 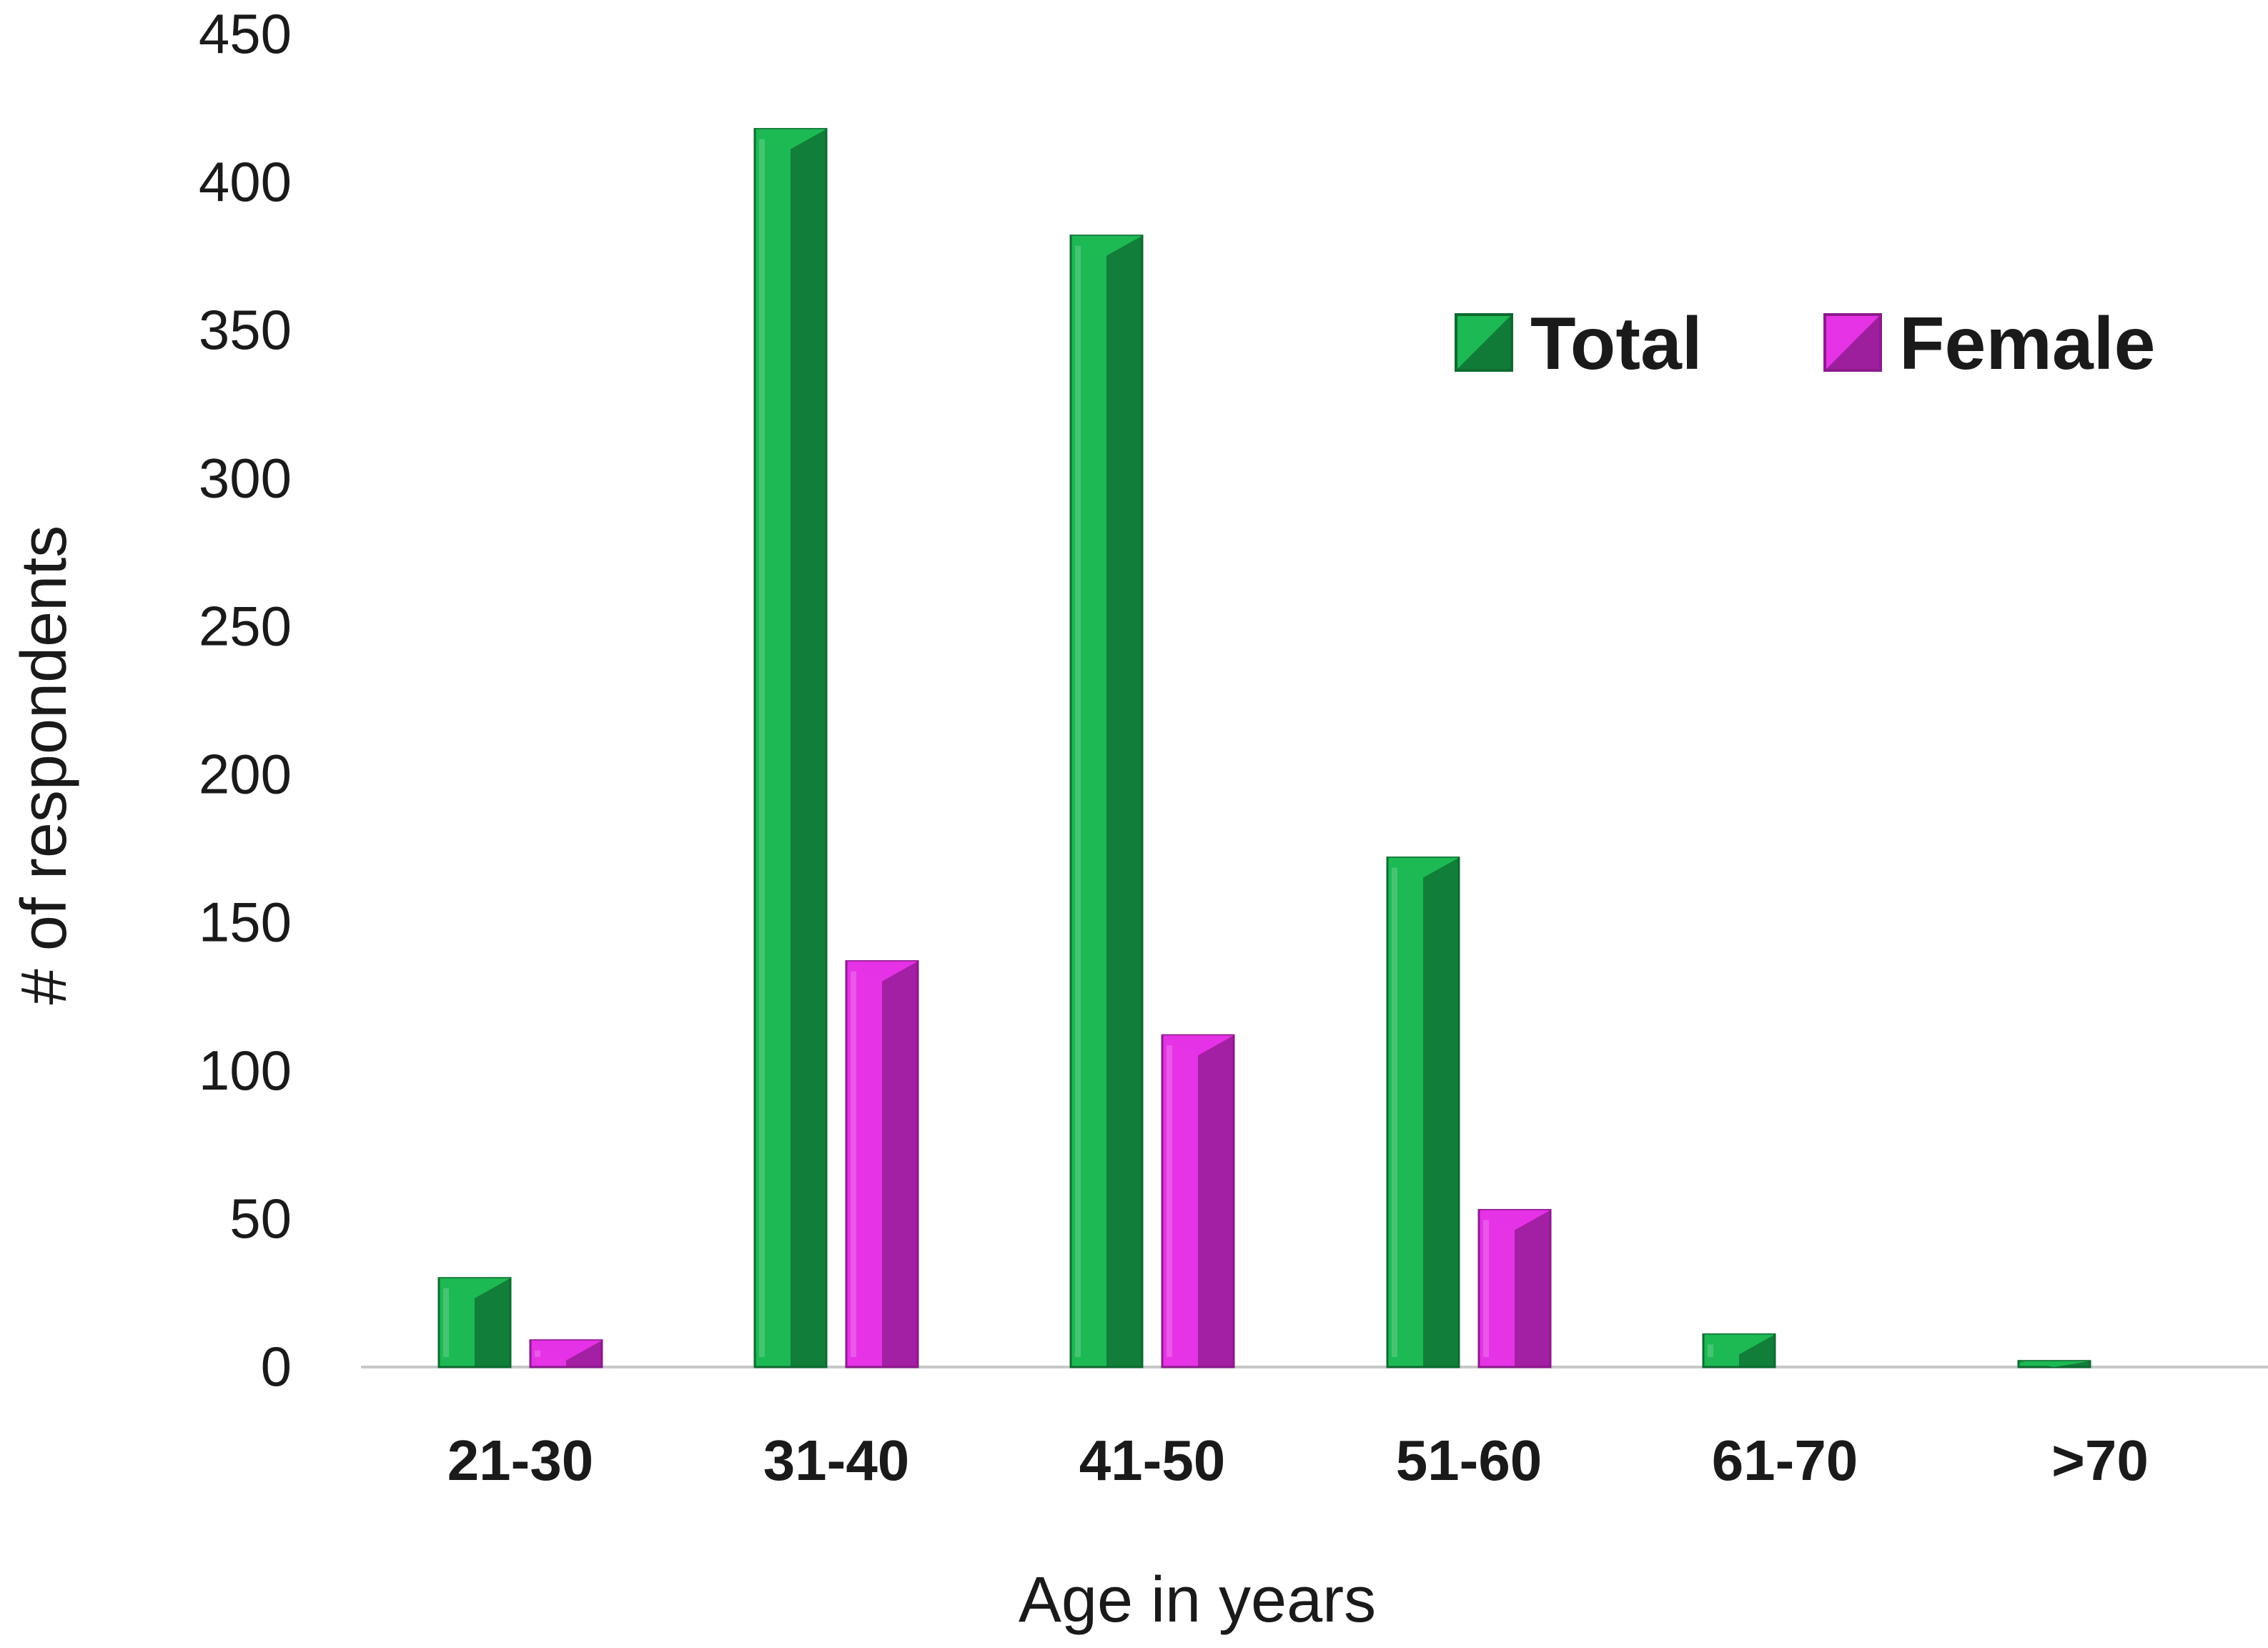 What do you see at coordinates (1298, 1461) in the screenshot?
I see `x-axis-categories: 21-30 31-40 41-50 51-60 61-70 >70` at bounding box center [1298, 1461].